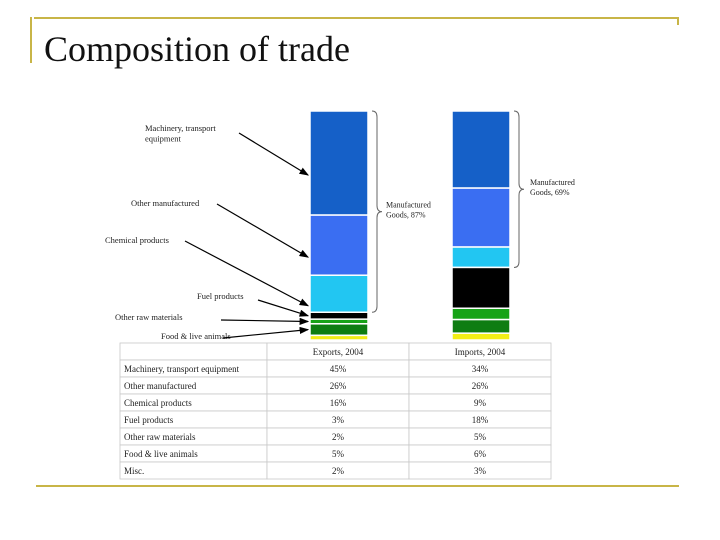 Image resolution: width=720 pixels, height=540 pixels. Describe the element at coordinates (480, 437) in the screenshot. I see `table-value-4-2: 5%` at that location.